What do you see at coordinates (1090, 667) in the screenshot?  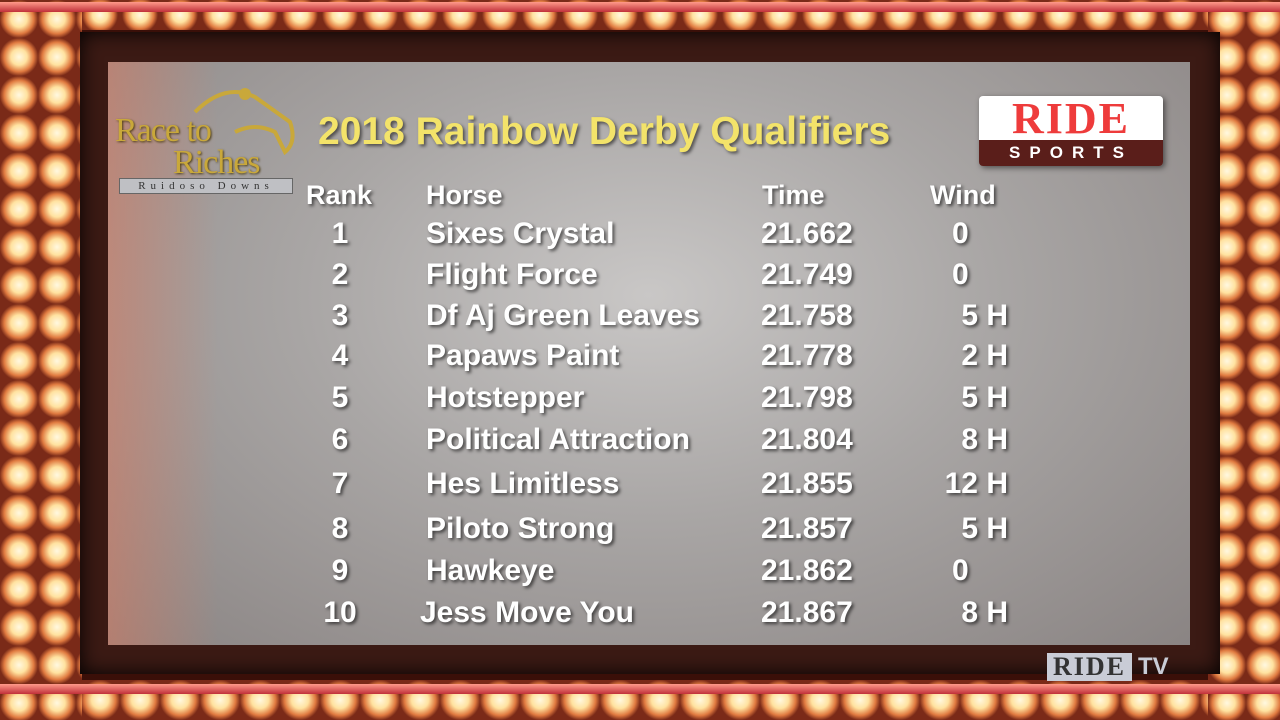 I see `ride-tv-box: RIDE` at bounding box center [1090, 667].